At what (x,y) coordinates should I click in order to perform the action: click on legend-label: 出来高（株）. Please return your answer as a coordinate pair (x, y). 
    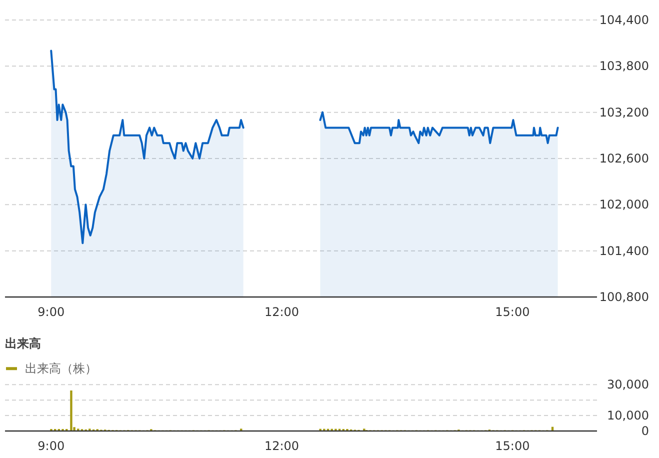
    Looking at the image, I should click on (61, 369).